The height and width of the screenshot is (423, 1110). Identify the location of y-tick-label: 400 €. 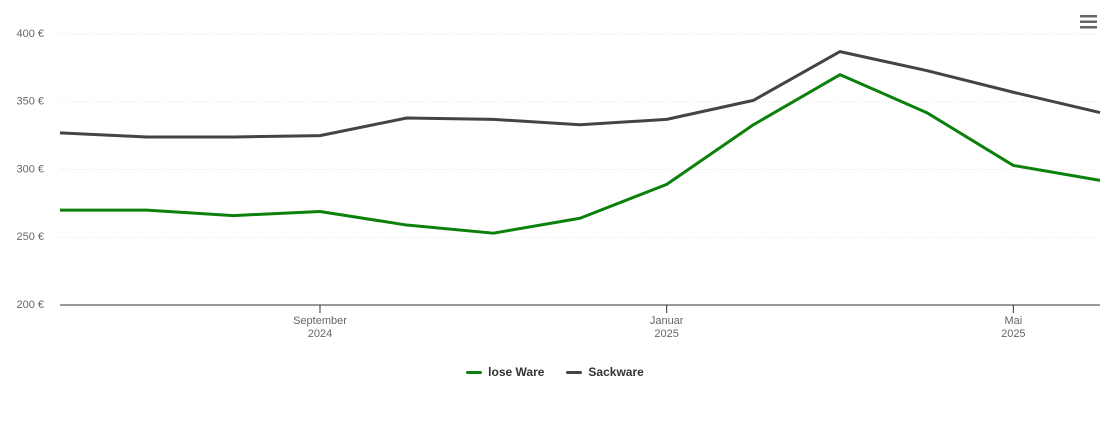
(30, 34).